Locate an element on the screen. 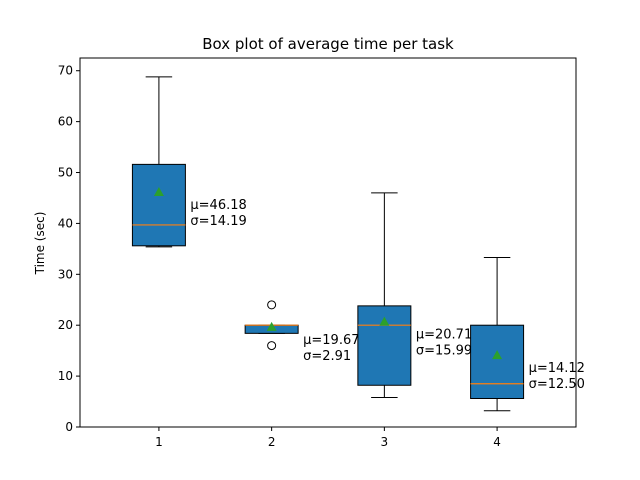 This screenshot has width=640, height=480. y-tick-label: 50 is located at coordinates (65, 173).